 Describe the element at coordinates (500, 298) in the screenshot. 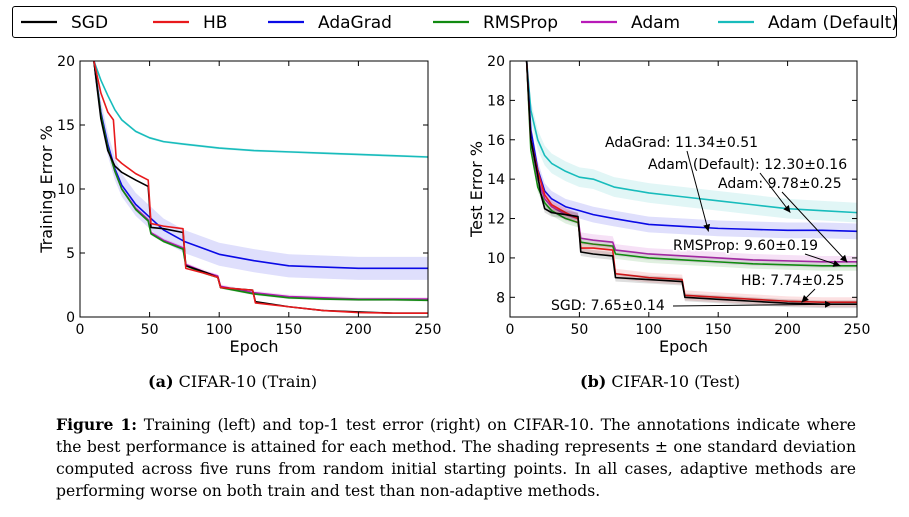

I see `y-tick-label: 8` at that location.